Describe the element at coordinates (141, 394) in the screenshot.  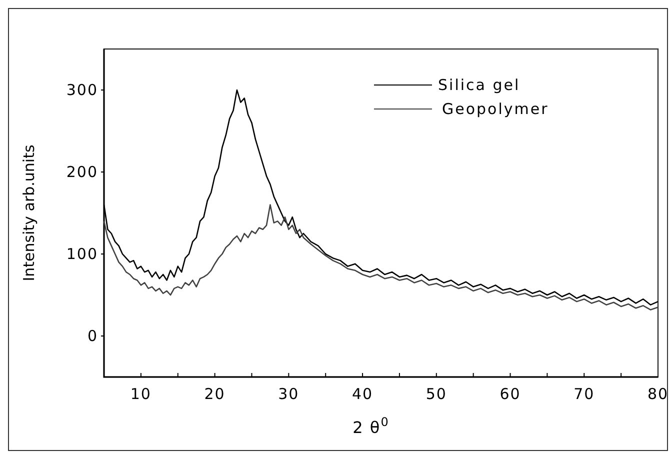
I see `x-tick-label: 10` at that location.